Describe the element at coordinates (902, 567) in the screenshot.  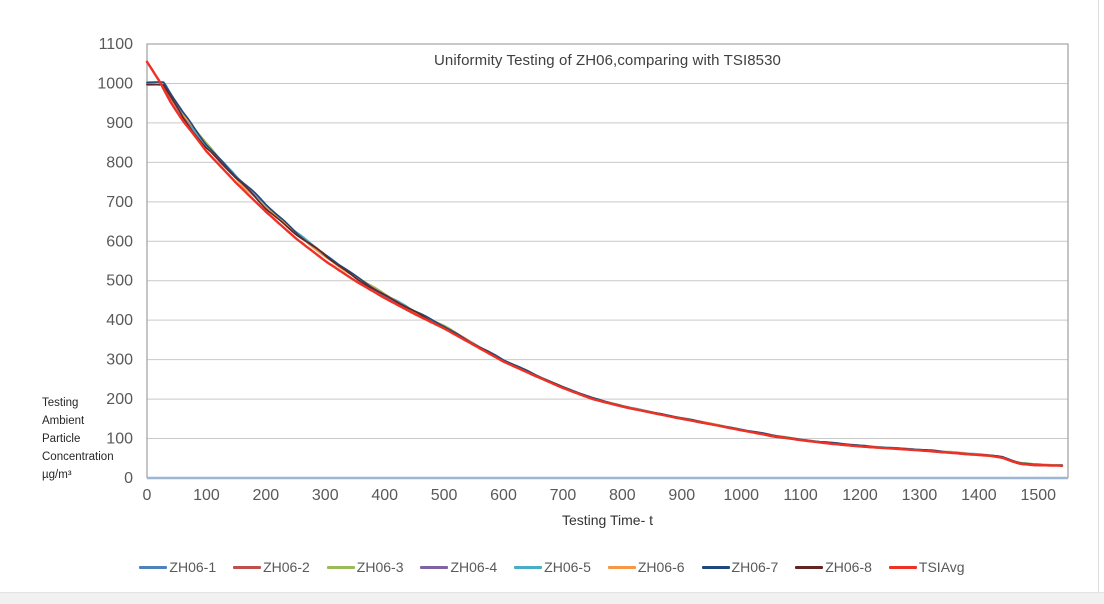
I see `legend-swatch-TSIAvg` at that location.